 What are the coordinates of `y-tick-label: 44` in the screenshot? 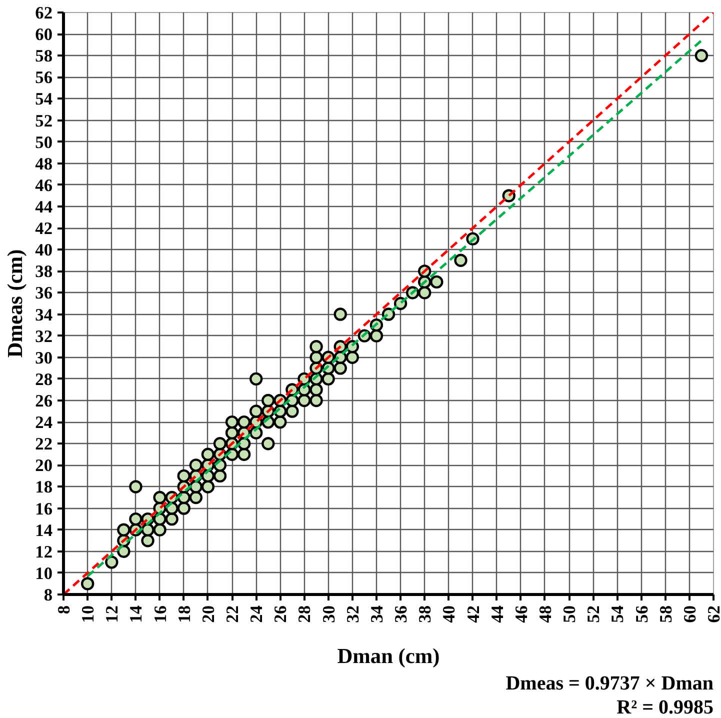 It's located at (44, 207).